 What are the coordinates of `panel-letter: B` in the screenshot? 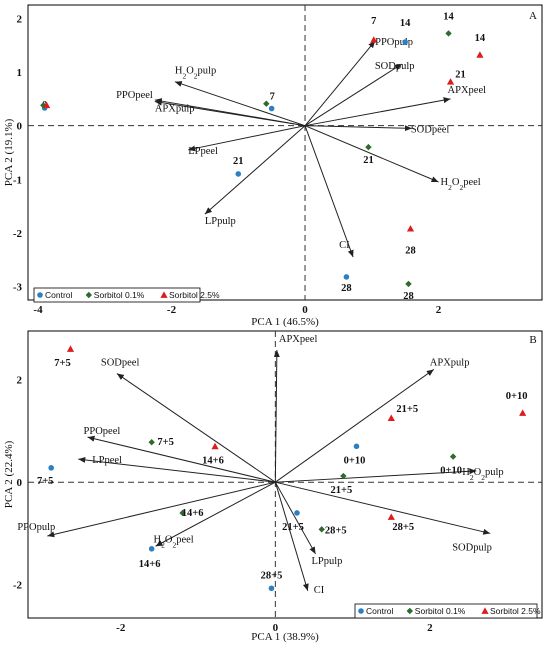 It's located at (532, 340).